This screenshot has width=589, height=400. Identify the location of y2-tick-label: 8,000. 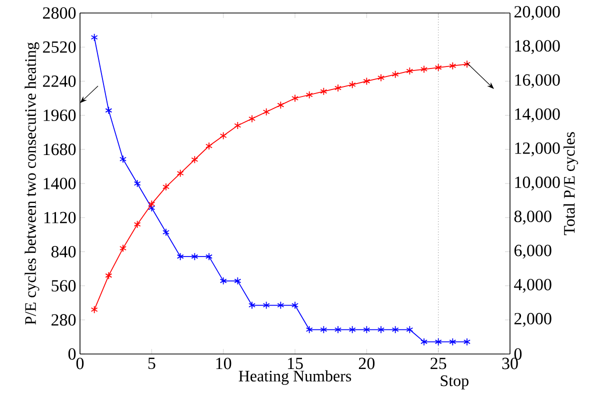
(533, 217).